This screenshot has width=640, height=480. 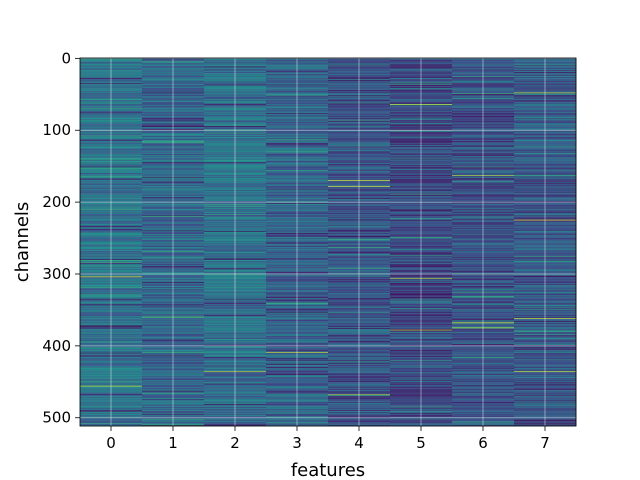 What do you see at coordinates (22, 242) in the screenshot?
I see `y-axis-label: channels` at bounding box center [22, 242].